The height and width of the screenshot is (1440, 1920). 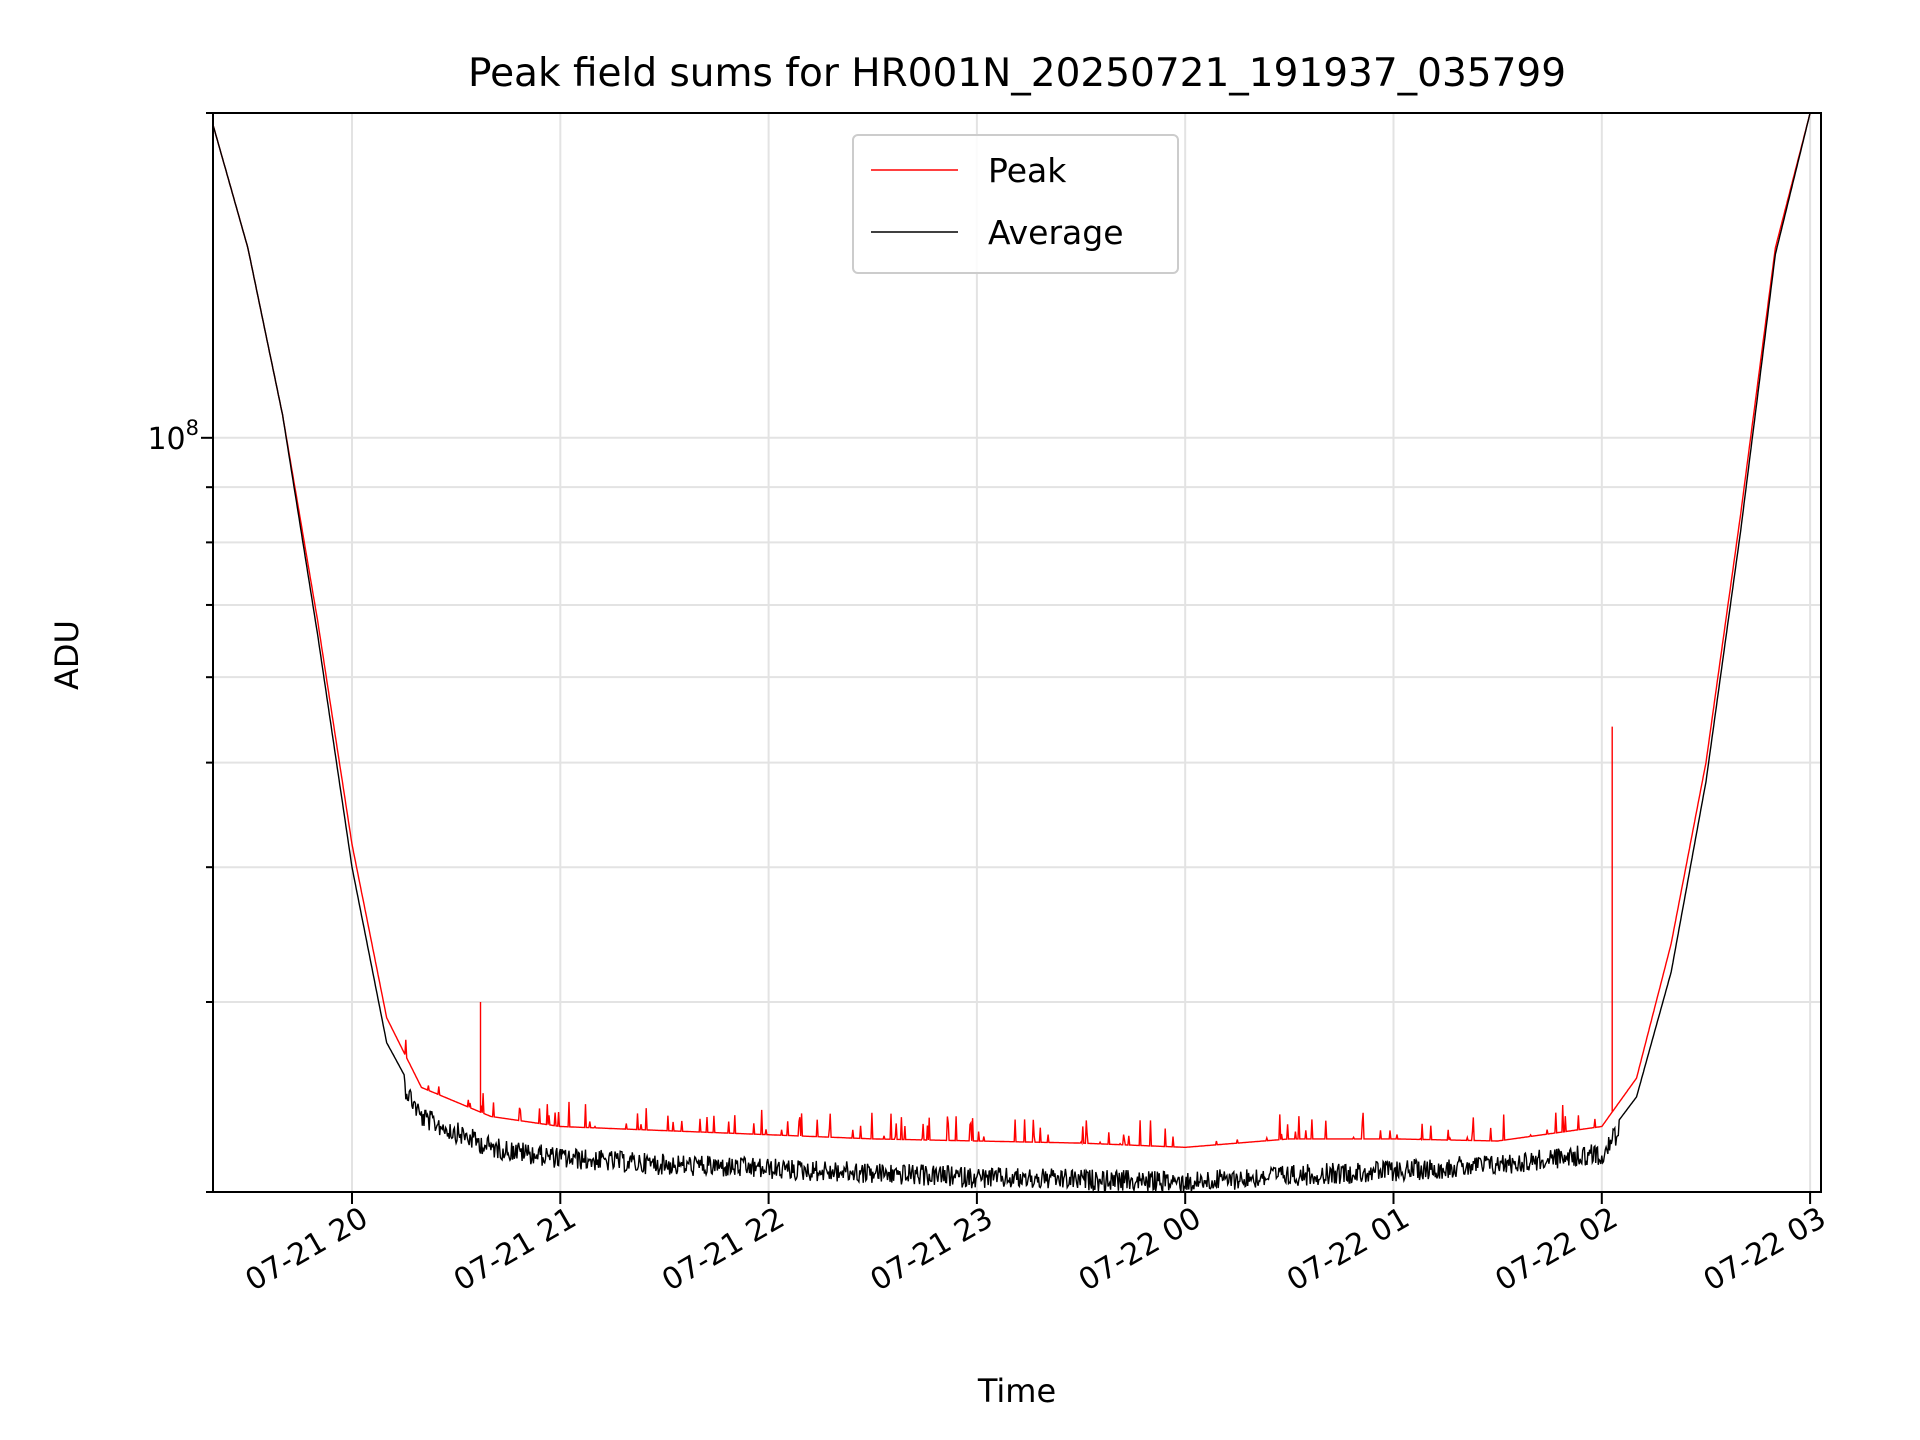 I want to click on x-axis-label: Time, so click(x=1016, y=1391).